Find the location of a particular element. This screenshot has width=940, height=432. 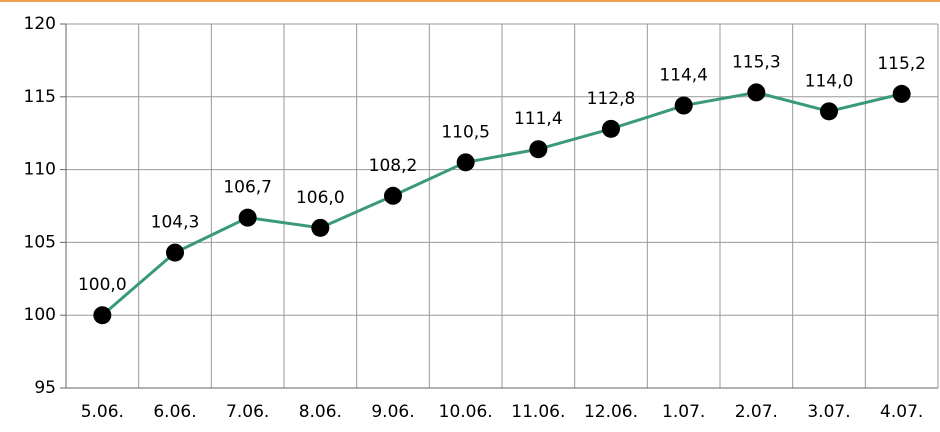

data-label: 106,0 is located at coordinates (320, 198).